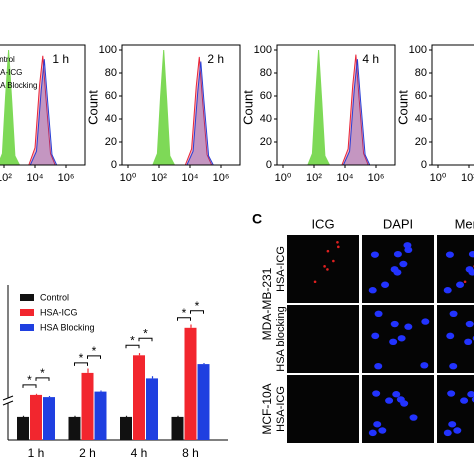 The height and width of the screenshot is (474, 474). Describe the element at coordinates (108, 50) in the screenshot. I see `y-tick-label: 100` at that location.